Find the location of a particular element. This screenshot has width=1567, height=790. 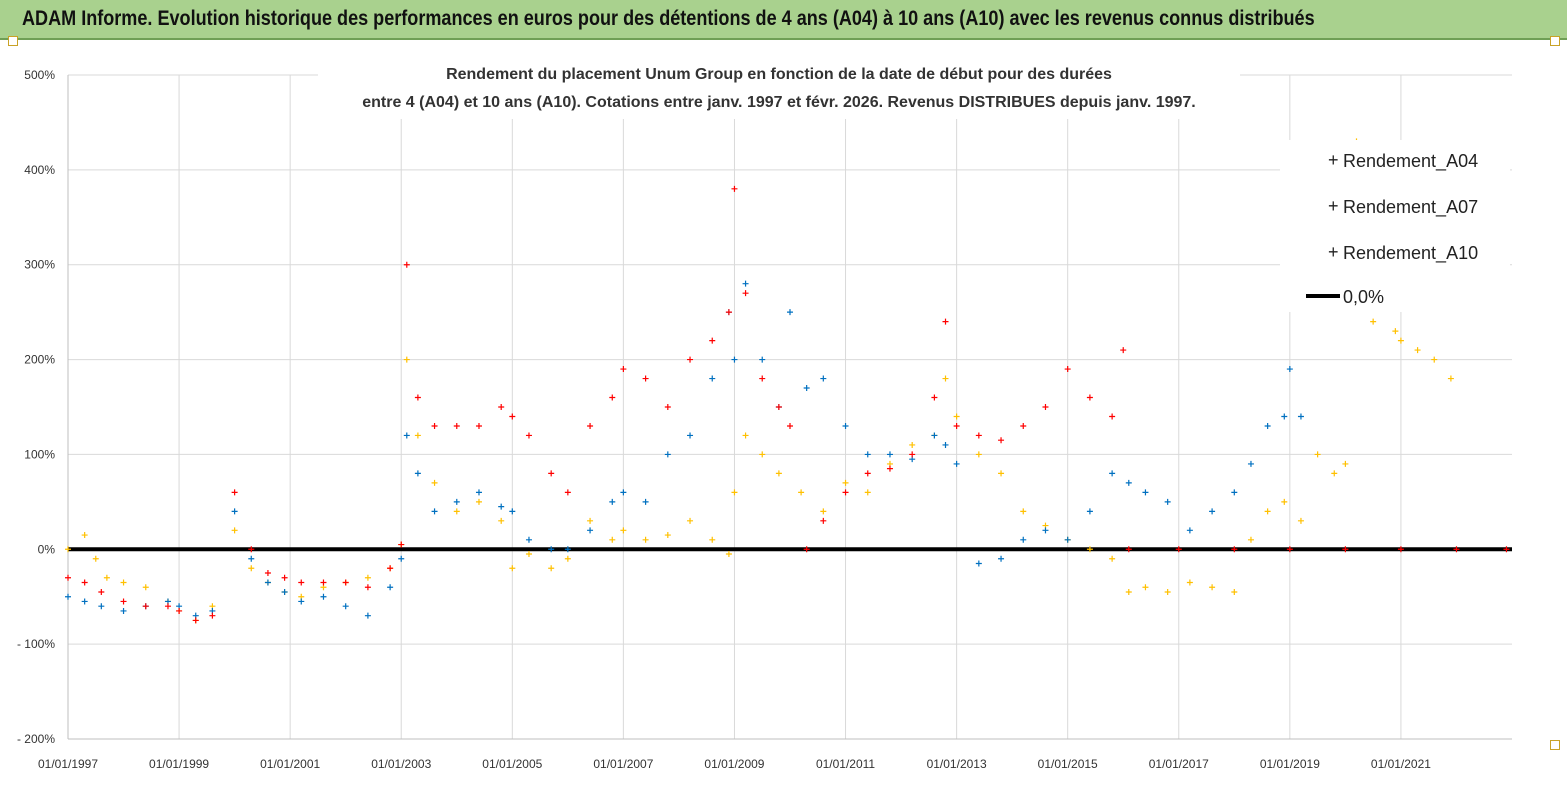

y-tick-label: 0% is located at coordinates (47, 549).